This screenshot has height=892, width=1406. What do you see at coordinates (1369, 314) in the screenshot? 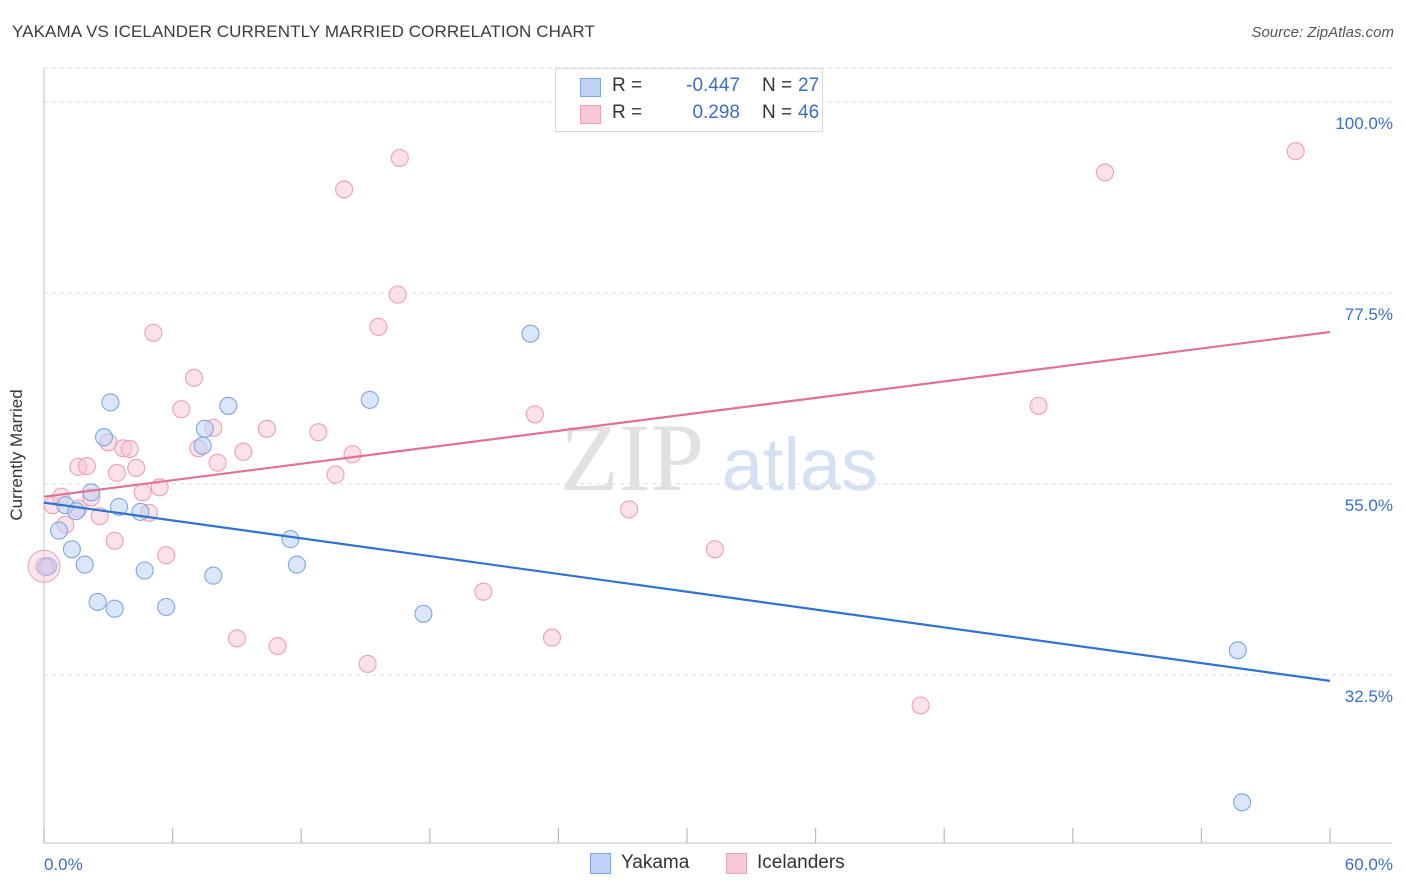
I see `y-tick-label: 77.5%` at bounding box center [1369, 314].